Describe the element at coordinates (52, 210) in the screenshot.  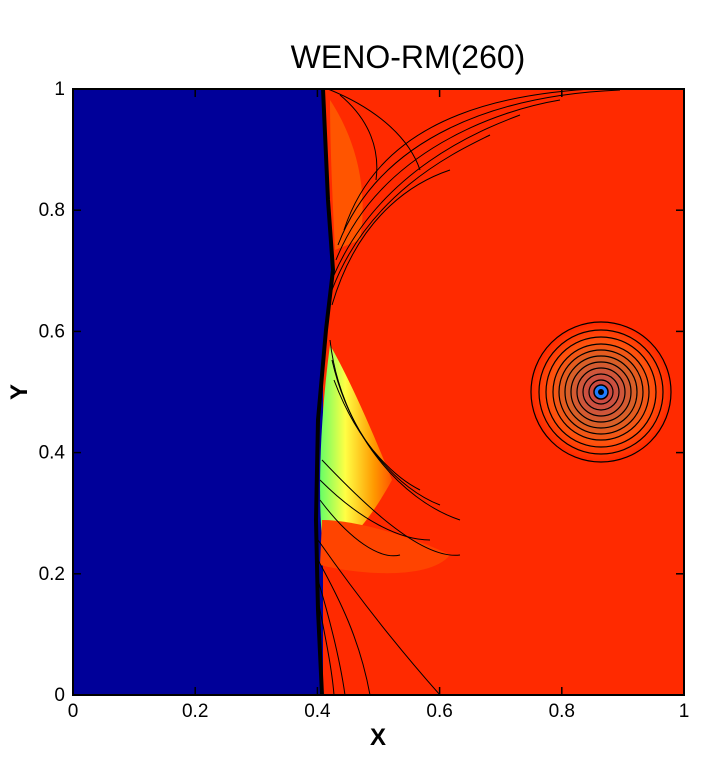
I see `y-tick-label: 0.8` at that location.